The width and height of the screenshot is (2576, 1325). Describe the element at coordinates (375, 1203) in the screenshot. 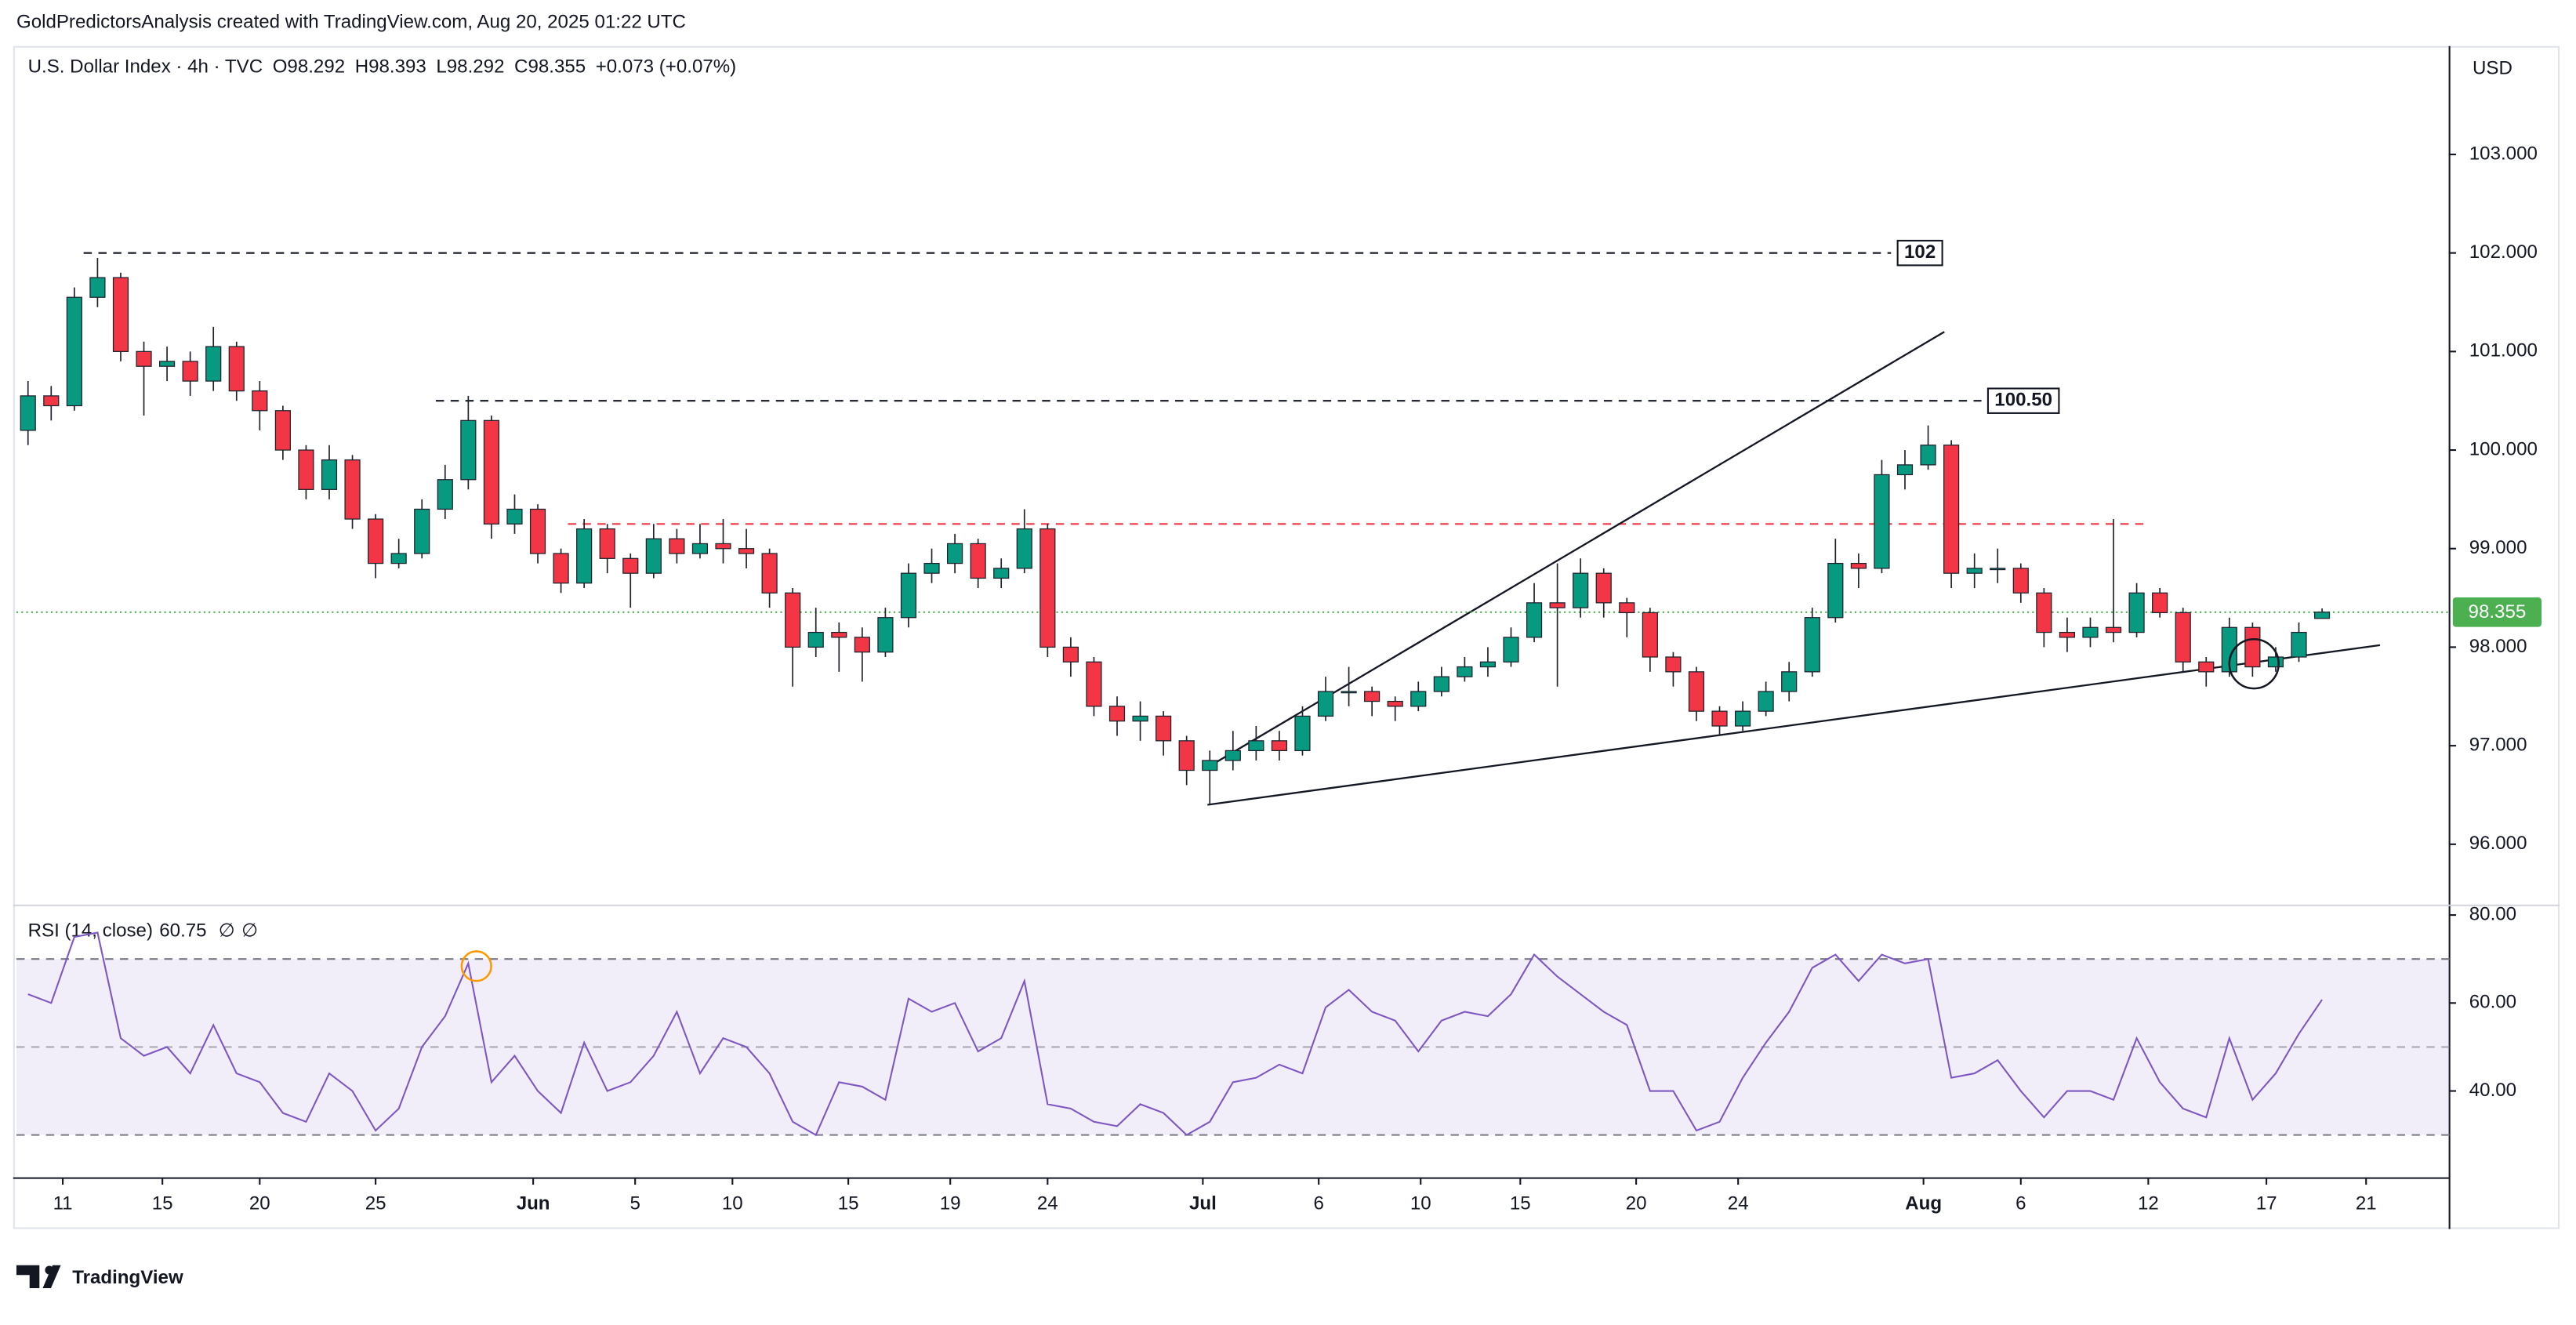

I see `x-tick-label: 25` at that location.